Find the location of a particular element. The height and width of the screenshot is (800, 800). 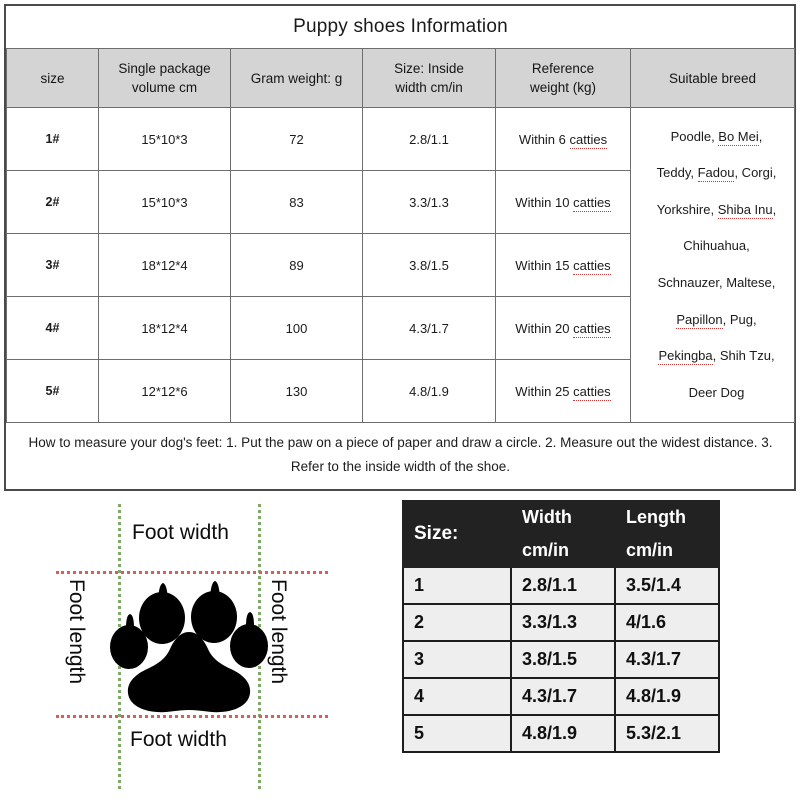

column-header-gram-weight: Gram weight: g is located at coordinates (296, 78).